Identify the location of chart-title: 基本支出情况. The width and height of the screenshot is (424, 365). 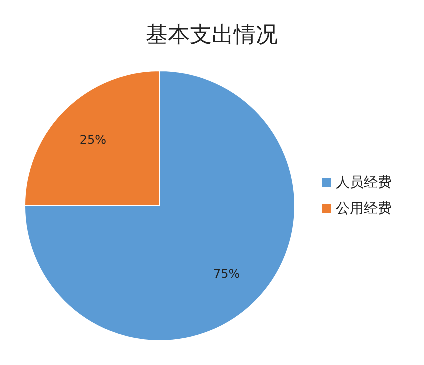
(212, 35).